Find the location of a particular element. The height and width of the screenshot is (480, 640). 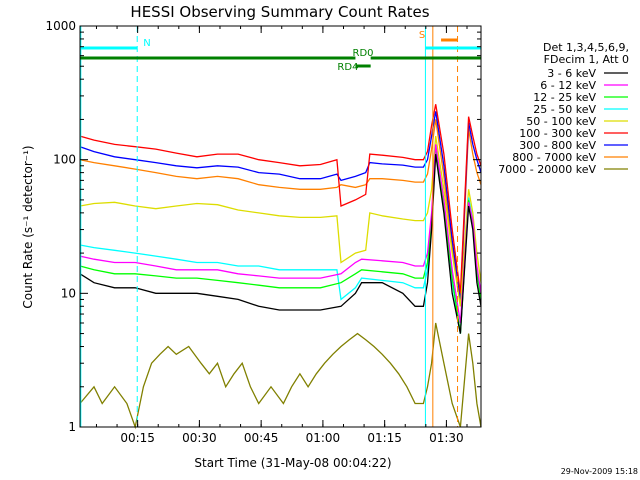

annotation-layer: N RD0 RD4 S is located at coordinates (280, 51).